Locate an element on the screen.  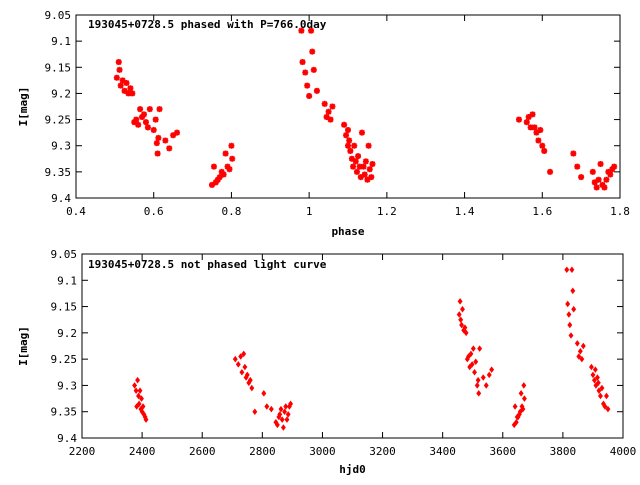
y-tick-label: 9.3 is located at coordinates (67, 385).